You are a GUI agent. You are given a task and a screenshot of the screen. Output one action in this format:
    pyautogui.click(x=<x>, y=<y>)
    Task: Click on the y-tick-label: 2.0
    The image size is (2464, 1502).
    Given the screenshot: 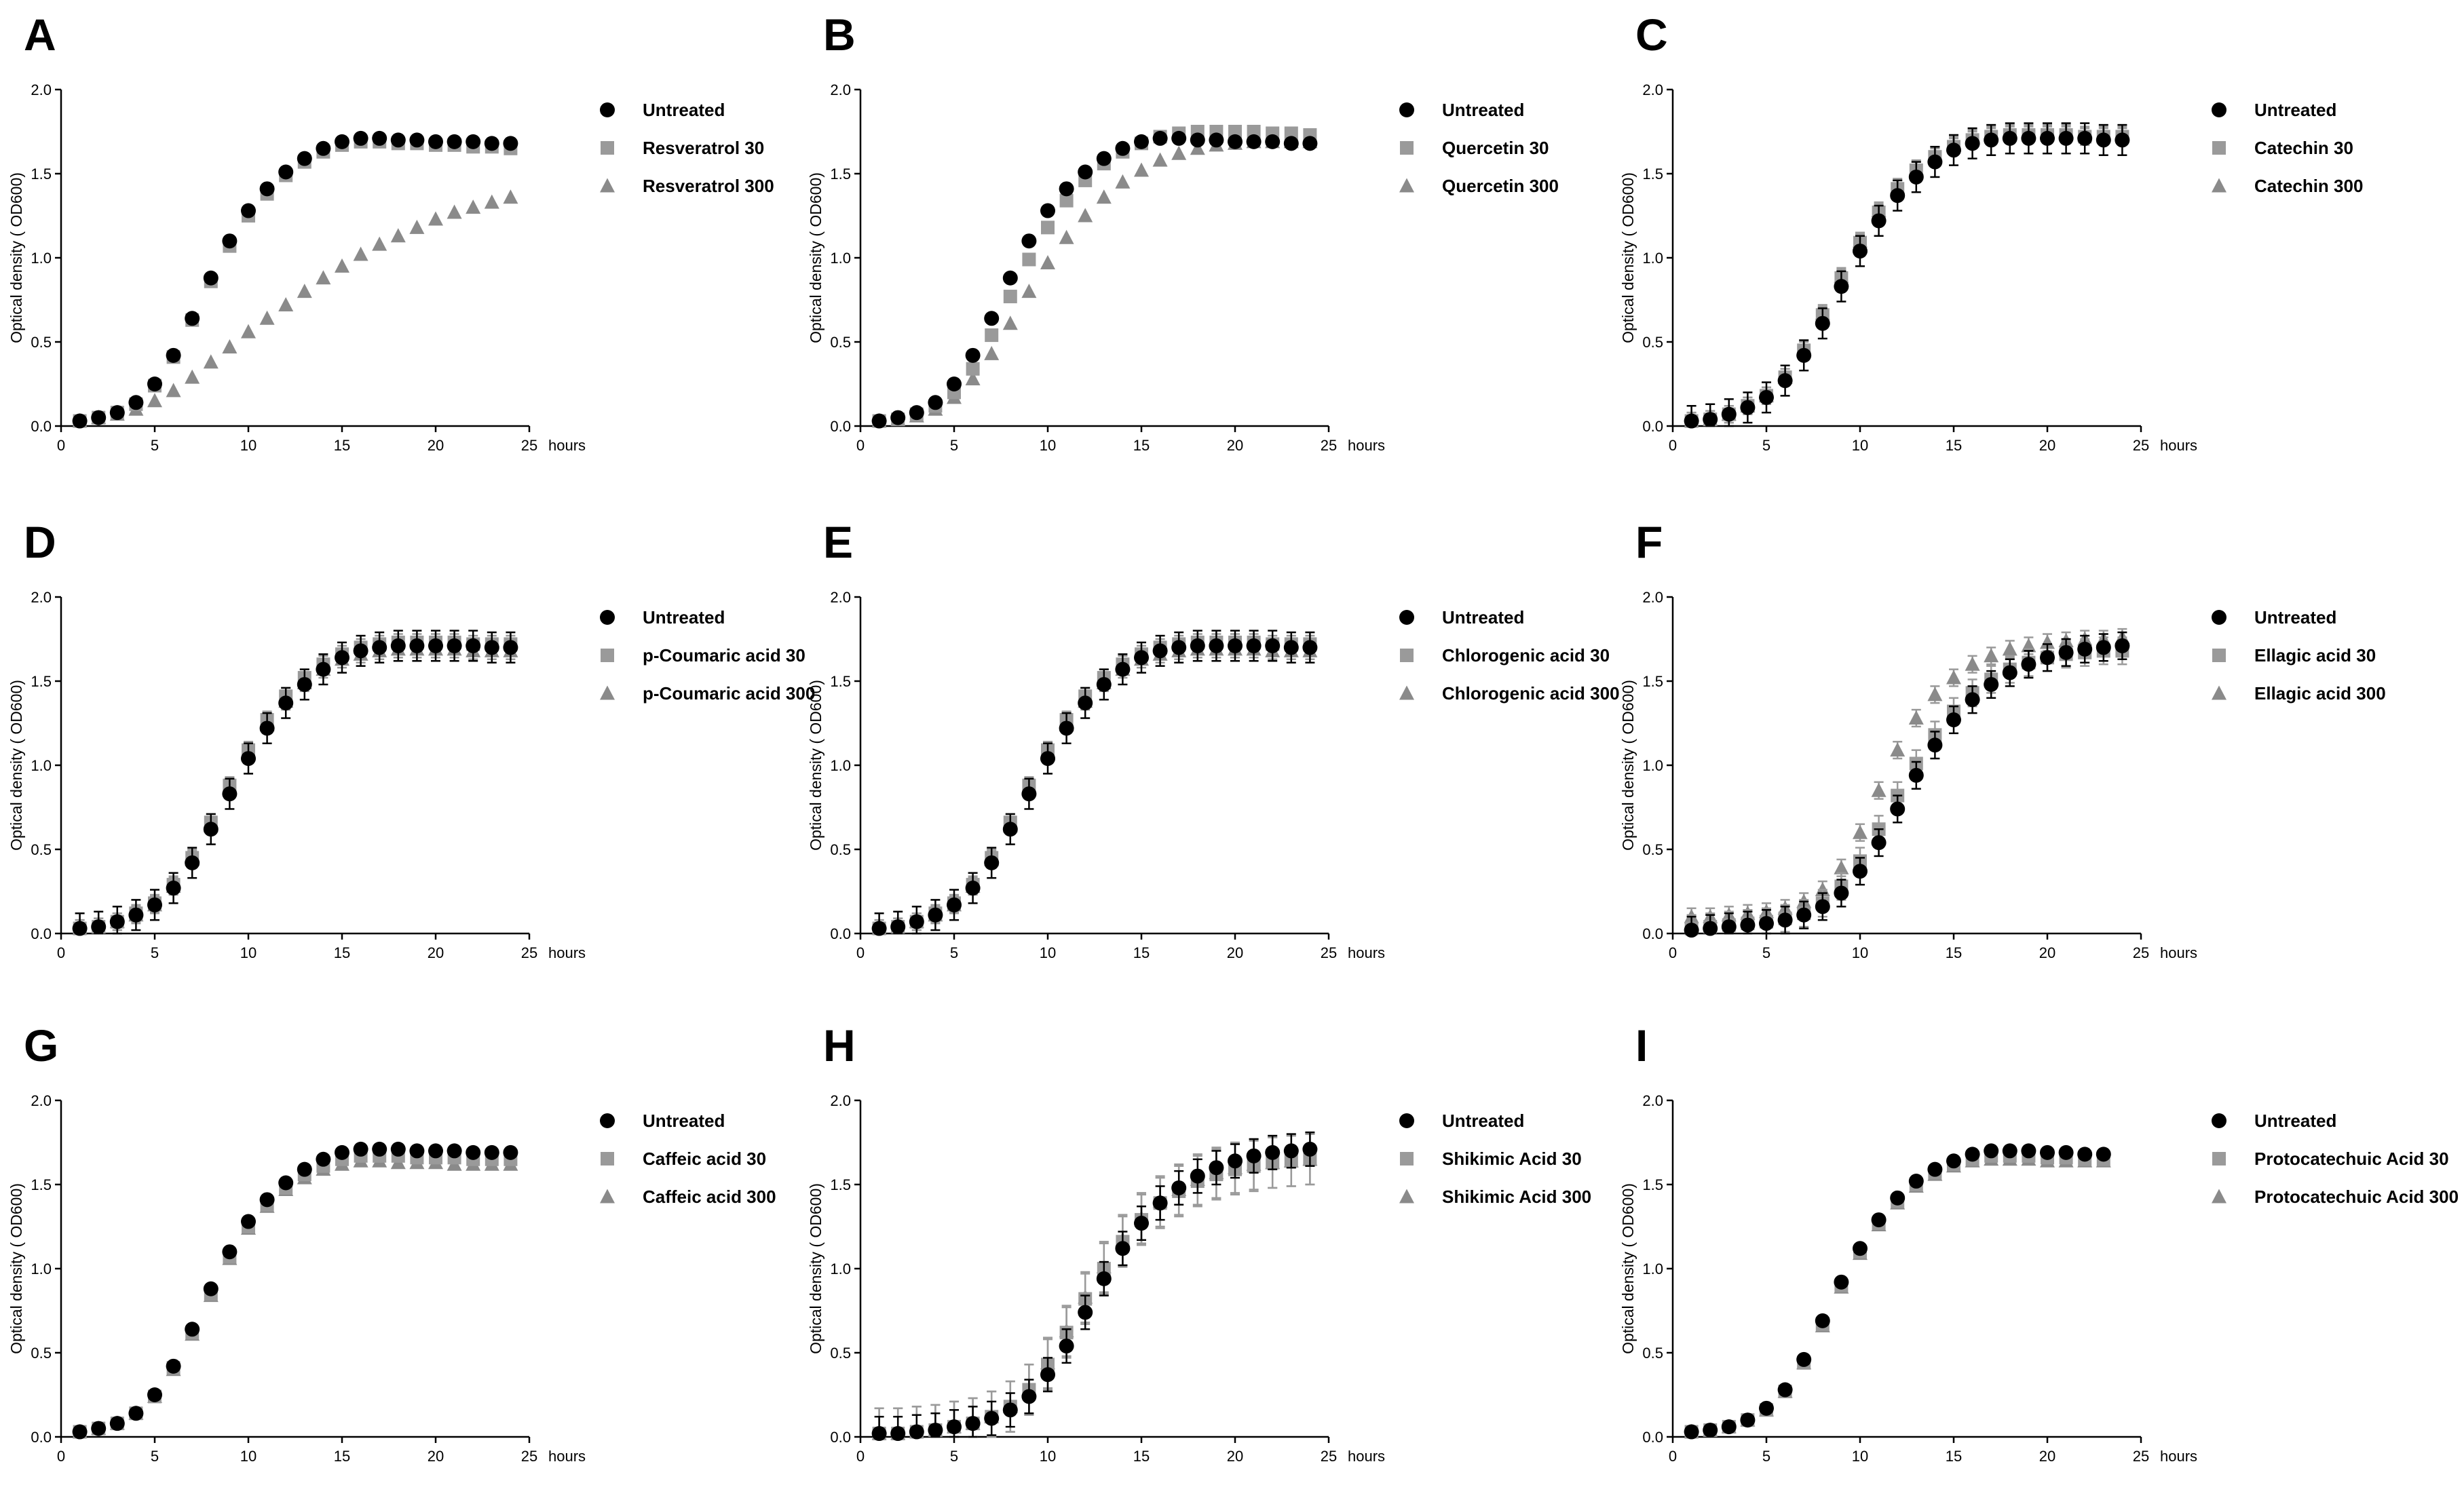 What is the action you would take?
    pyautogui.click(x=840, y=1100)
    